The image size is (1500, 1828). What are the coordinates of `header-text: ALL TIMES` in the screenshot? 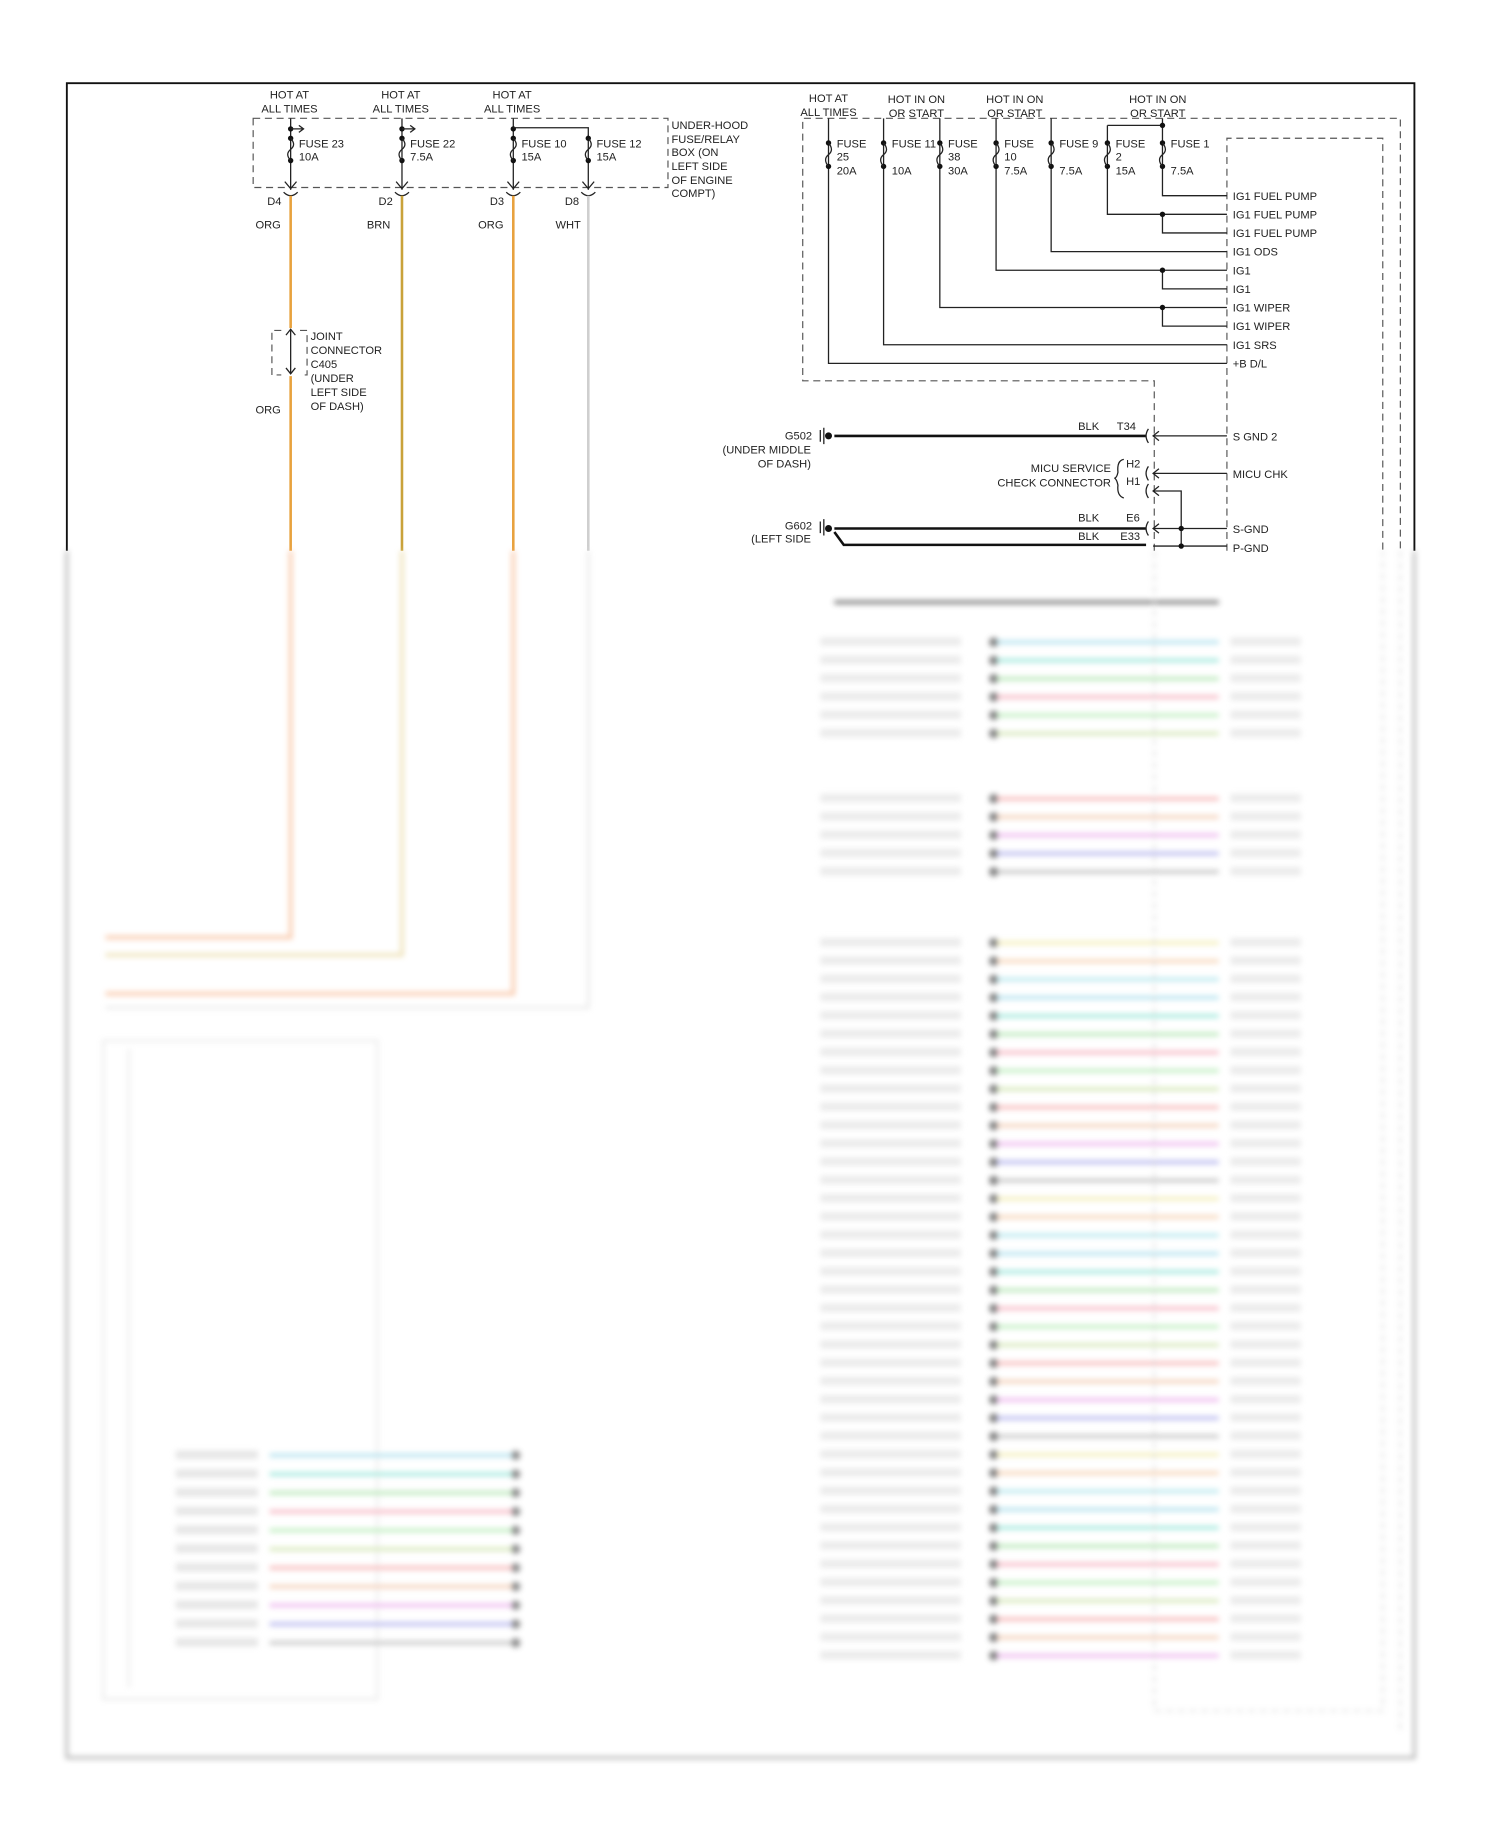 It's located at (401, 109).